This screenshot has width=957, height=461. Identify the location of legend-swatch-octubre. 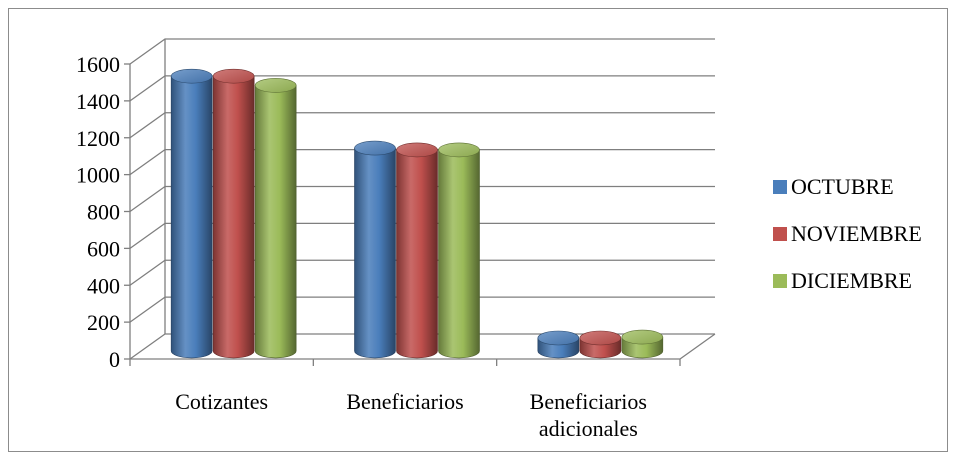
(780, 187).